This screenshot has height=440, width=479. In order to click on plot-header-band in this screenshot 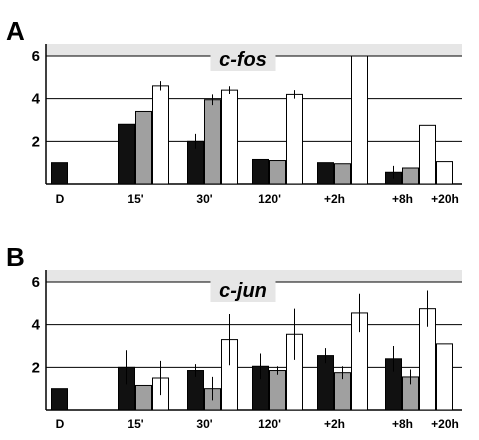, I will do `click(254, 276)`.